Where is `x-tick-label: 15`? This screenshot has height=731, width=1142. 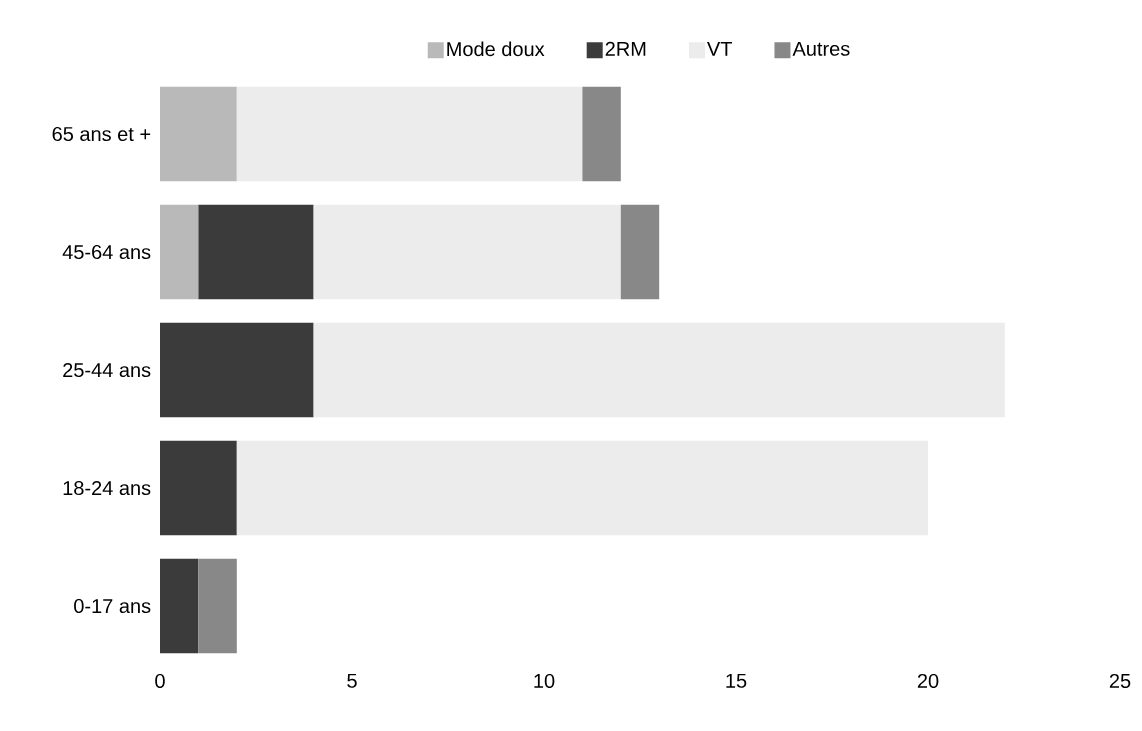
x-tick-label: 15 is located at coordinates (736, 680).